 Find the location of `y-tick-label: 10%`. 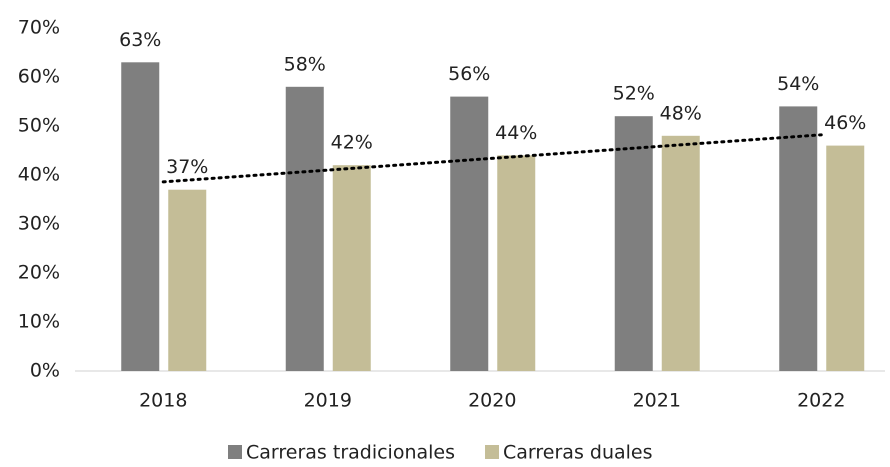

y-tick-label: 10% is located at coordinates (39, 322).